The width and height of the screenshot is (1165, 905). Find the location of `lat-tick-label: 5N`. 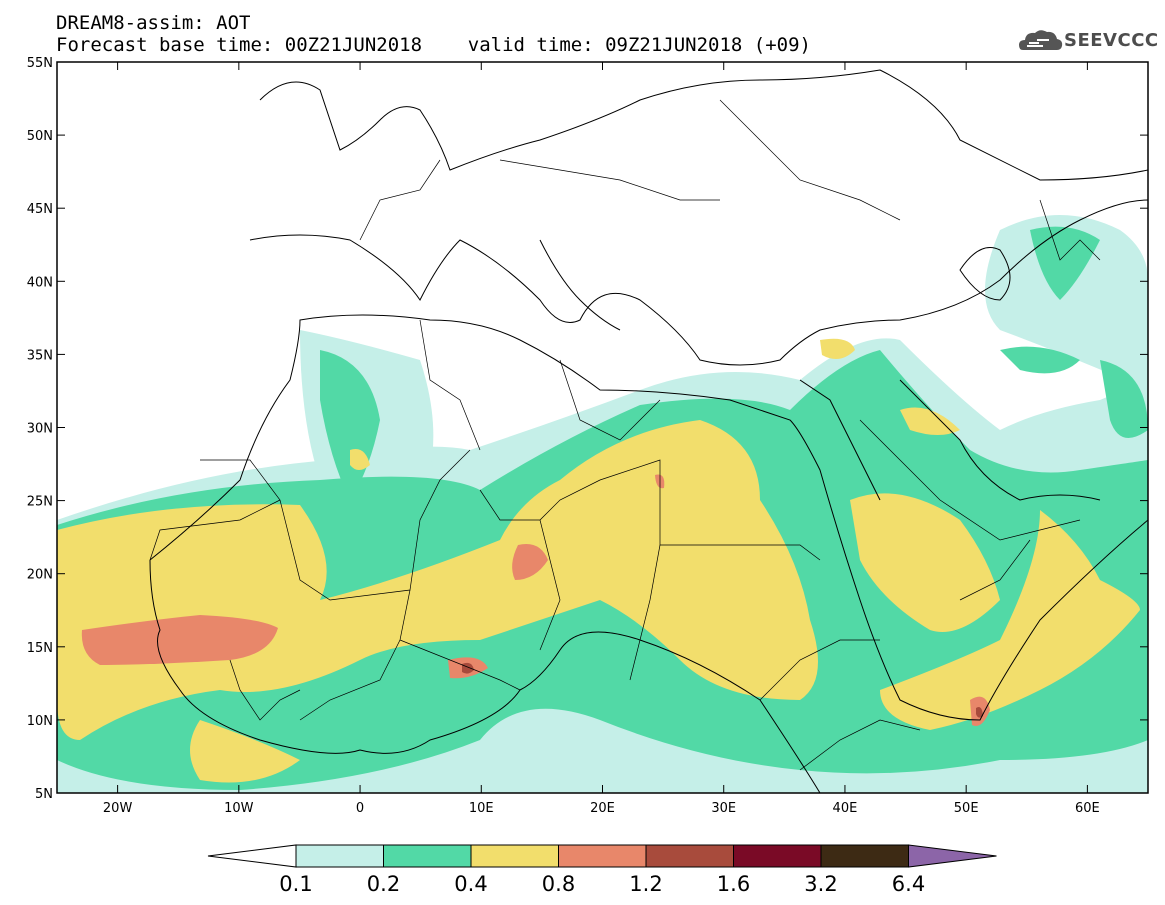

lat-tick-label: 5N is located at coordinates (44, 794).